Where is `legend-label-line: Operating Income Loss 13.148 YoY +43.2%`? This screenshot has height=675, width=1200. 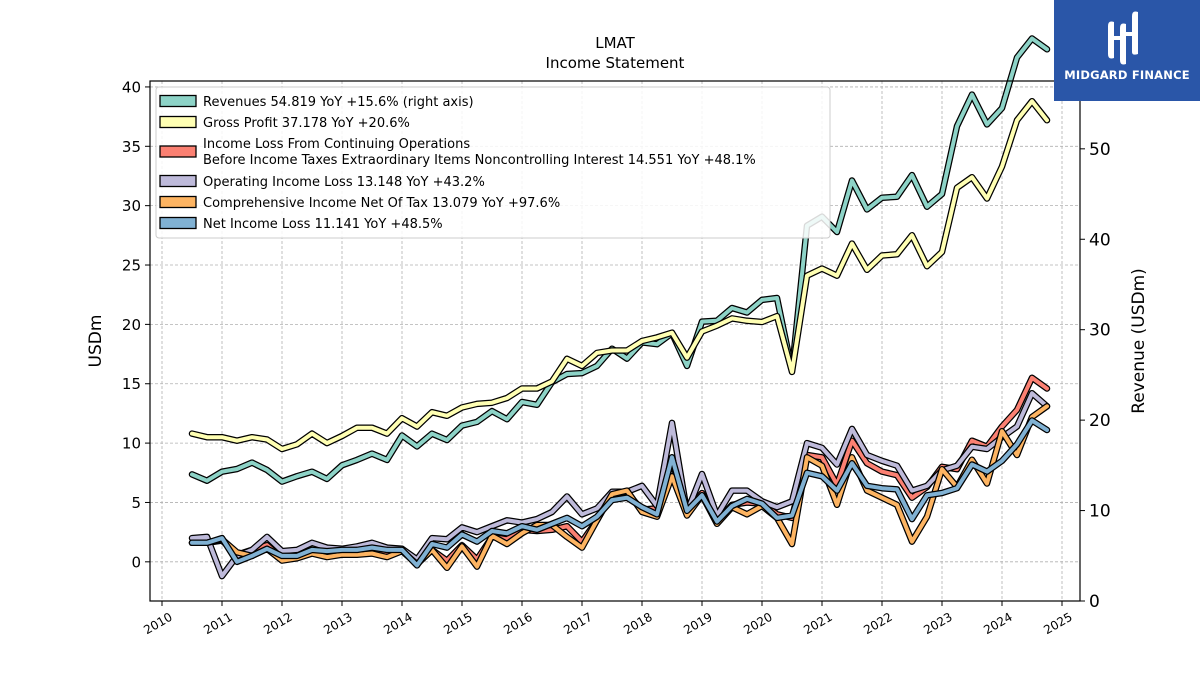
legend-label-line: Operating Income Loss 13.148 YoY +43.2% is located at coordinates (344, 182).